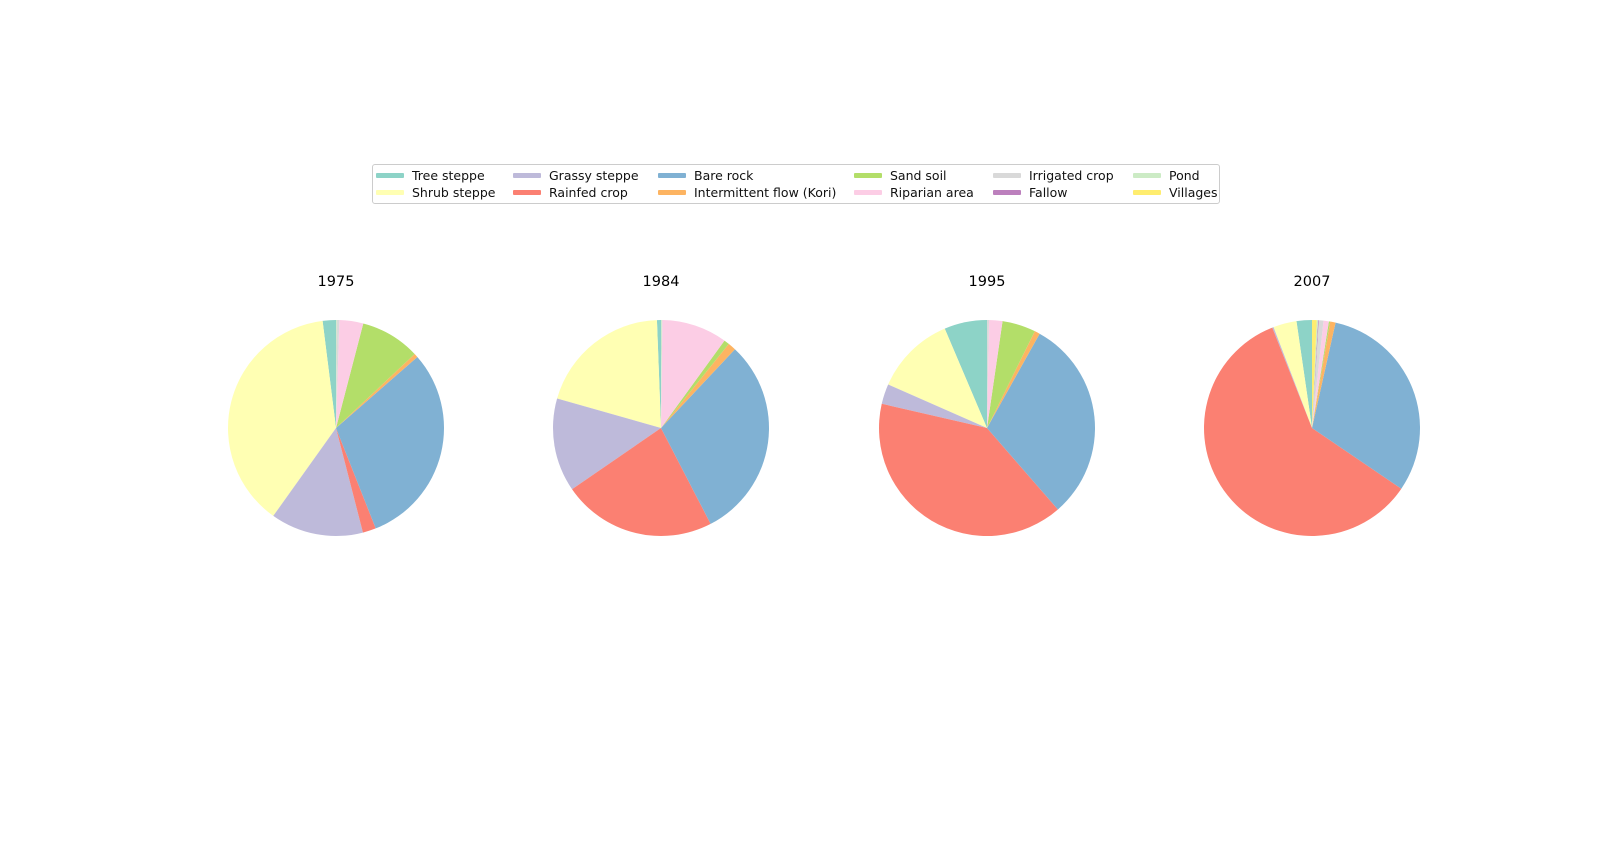  I want to click on pie-slice-fallow, so click(1315, 374).